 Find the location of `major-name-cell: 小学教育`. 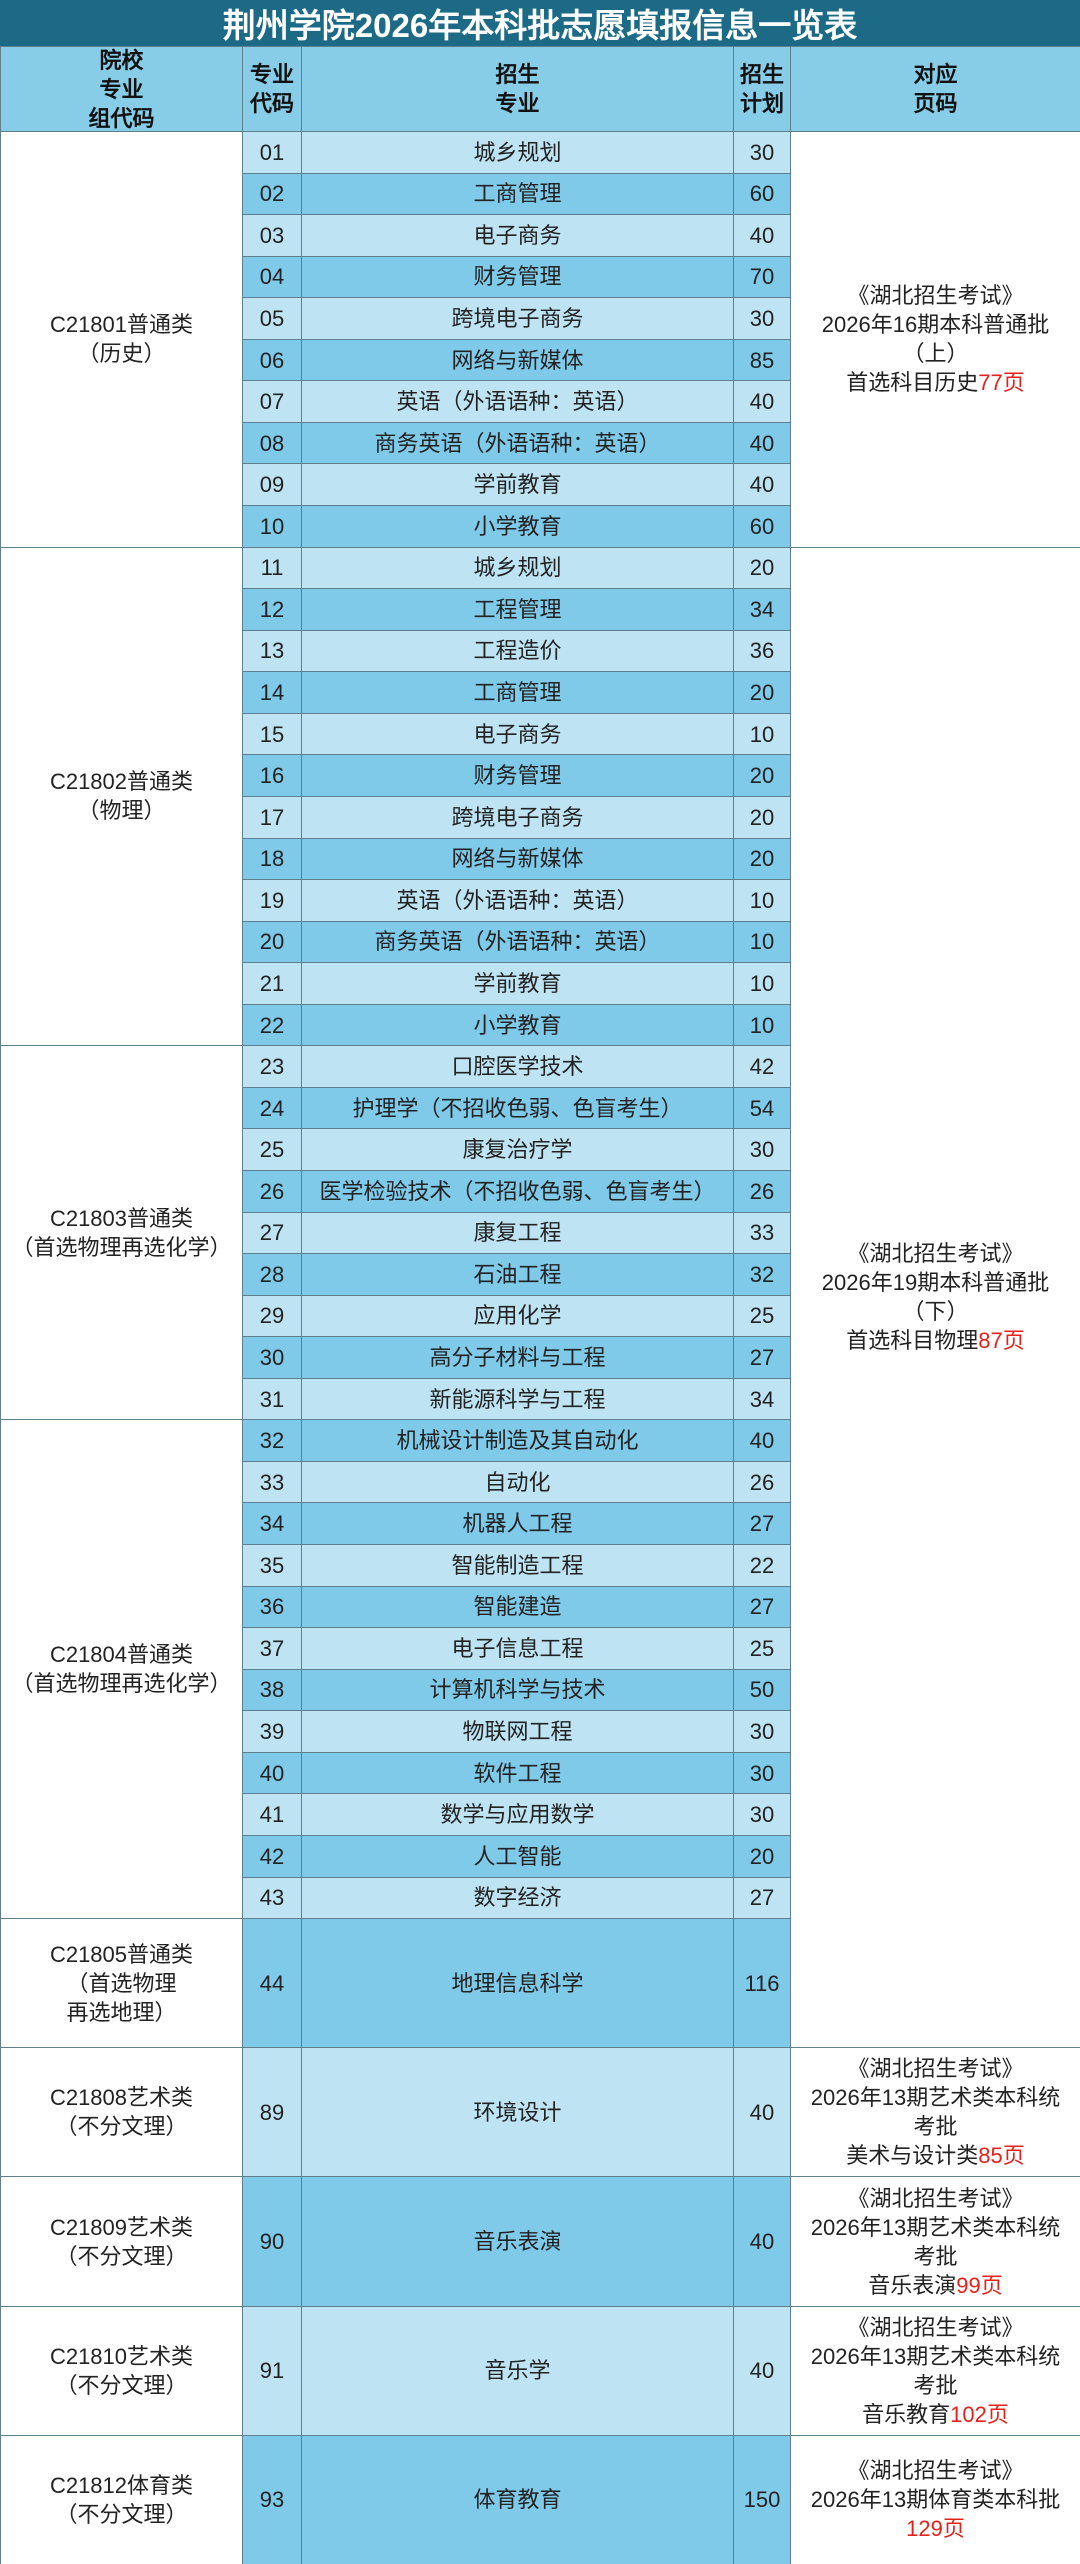

major-name-cell: 小学教育 is located at coordinates (517, 526).